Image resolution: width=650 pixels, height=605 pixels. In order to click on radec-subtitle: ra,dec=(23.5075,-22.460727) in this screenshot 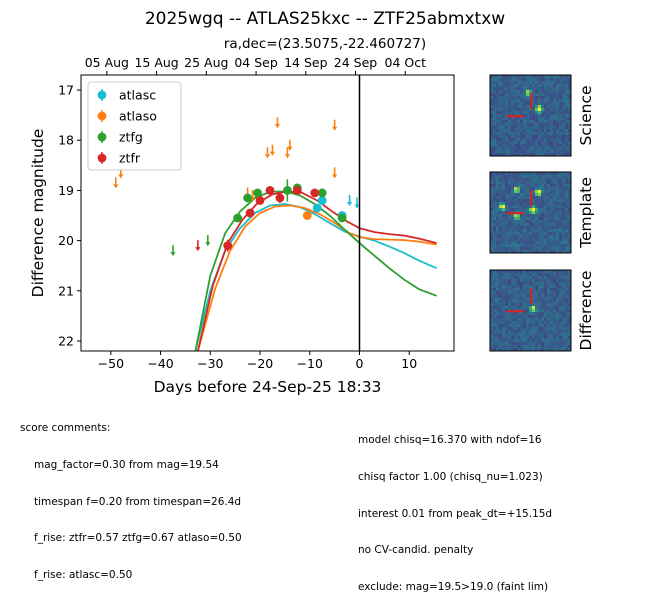, I will do `click(325, 44)`.